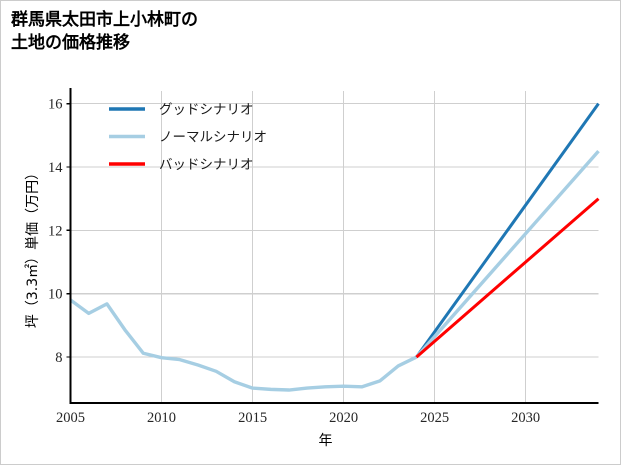 This screenshot has width=621, height=465. What do you see at coordinates (343, 418) in the screenshot?
I see `x-tick-label: 2020` at bounding box center [343, 418].